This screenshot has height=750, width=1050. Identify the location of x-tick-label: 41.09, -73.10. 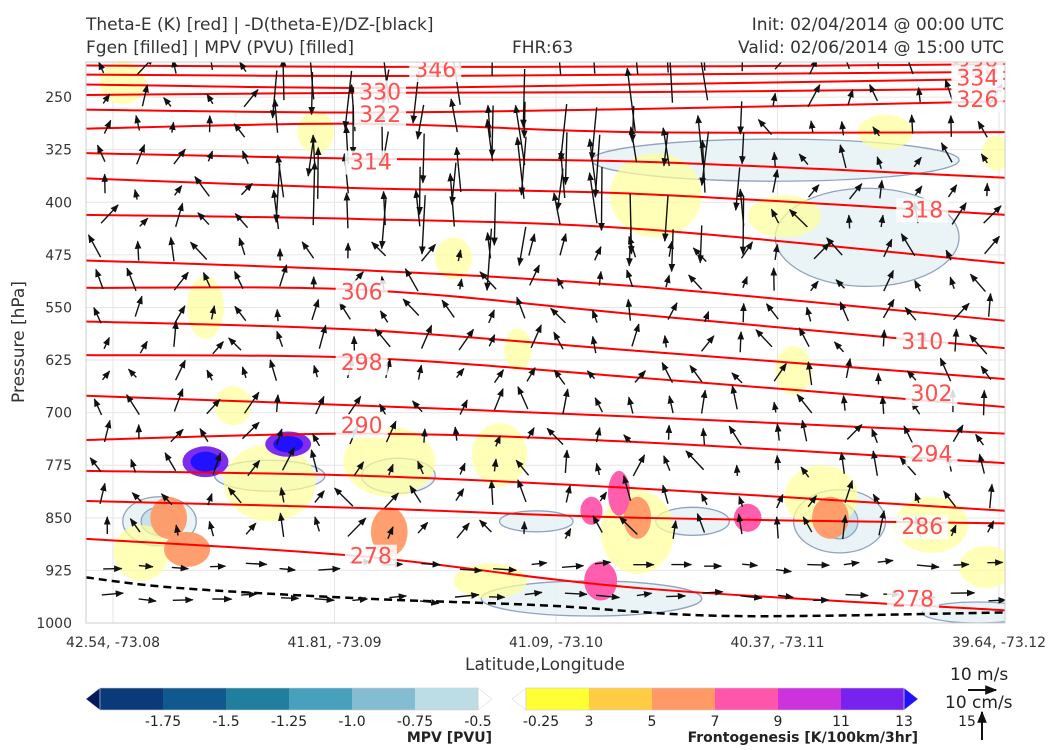
(556, 643).